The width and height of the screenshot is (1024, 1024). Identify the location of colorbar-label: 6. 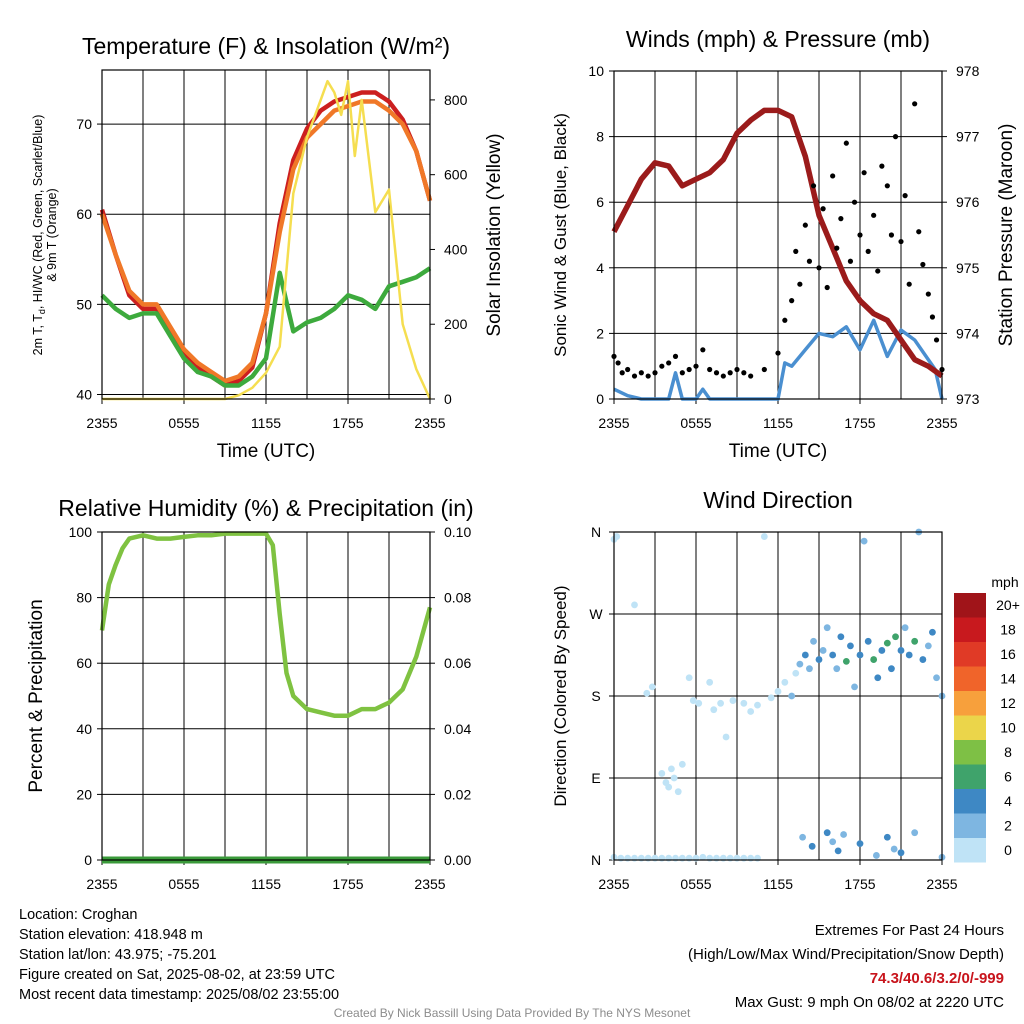
(1008, 777).